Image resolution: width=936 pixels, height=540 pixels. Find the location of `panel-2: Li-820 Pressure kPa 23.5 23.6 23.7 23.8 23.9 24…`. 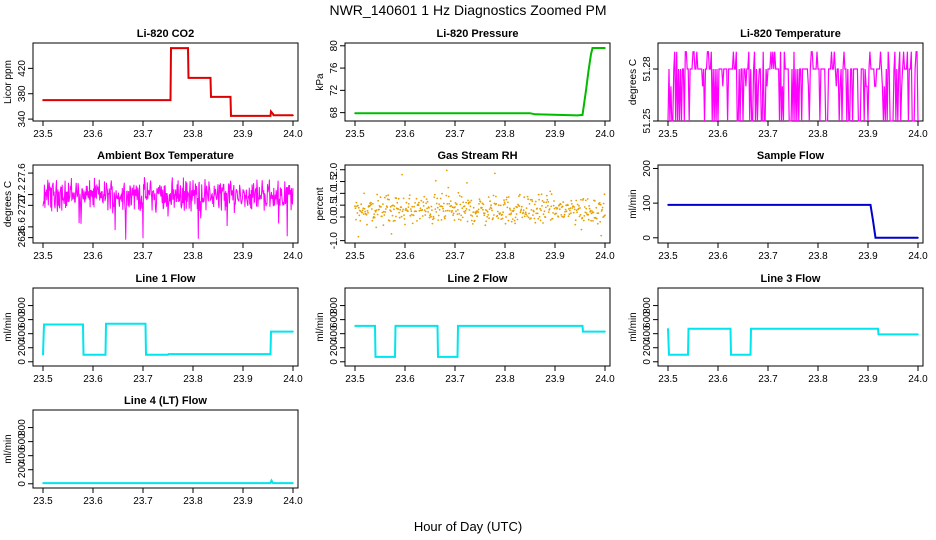

panel-2: Li-820 Pressure kPa 23.5 23.6 23.7 23.8 23.9 24… is located at coordinates (465, 84).